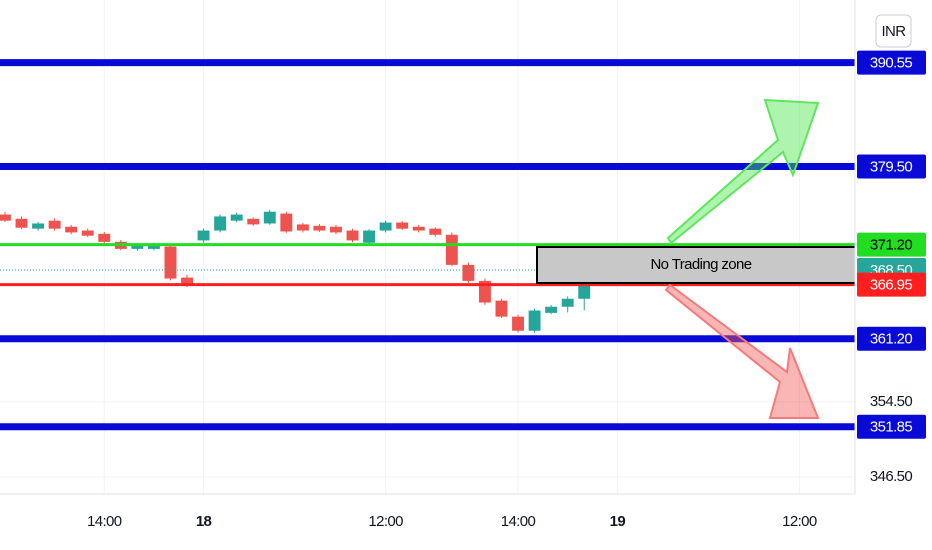 The image size is (932, 550). What do you see at coordinates (303, 271) in the screenshot?
I see `candles` at bounding box center [303, 271].